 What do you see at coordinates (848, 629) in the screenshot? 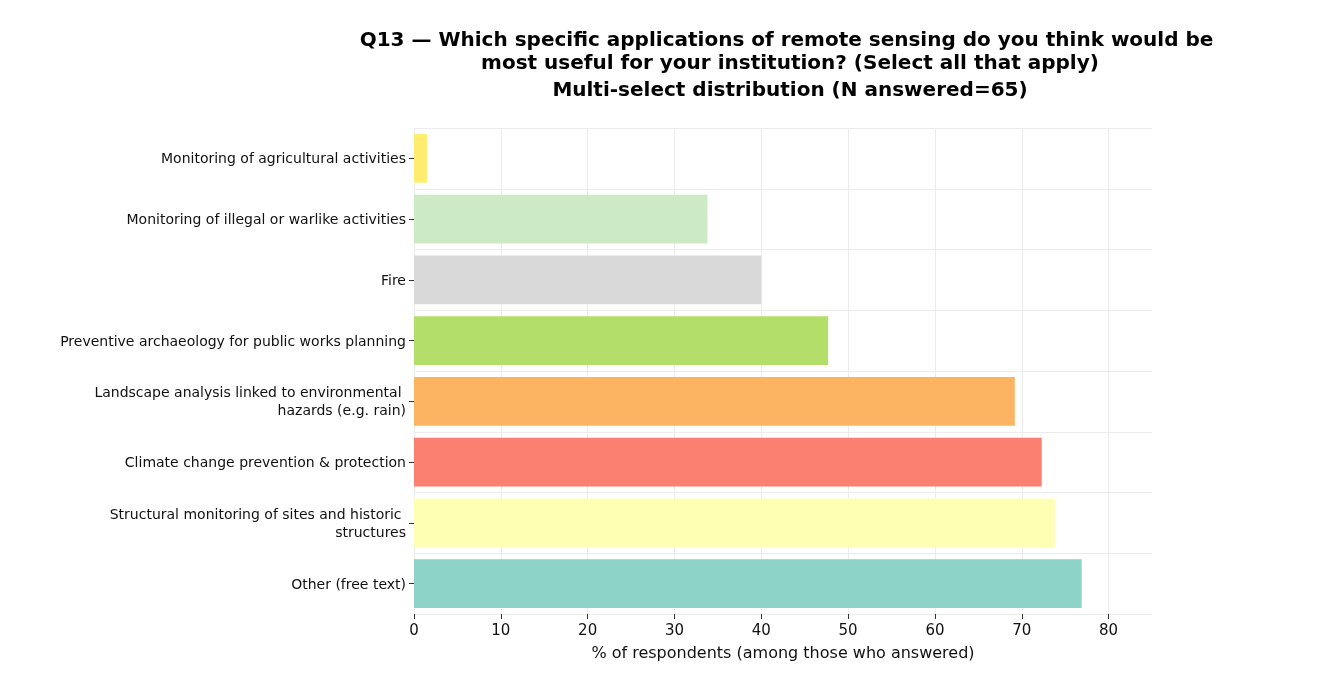
I see `x-tick-label: 50` at bounding box center [848, 629].